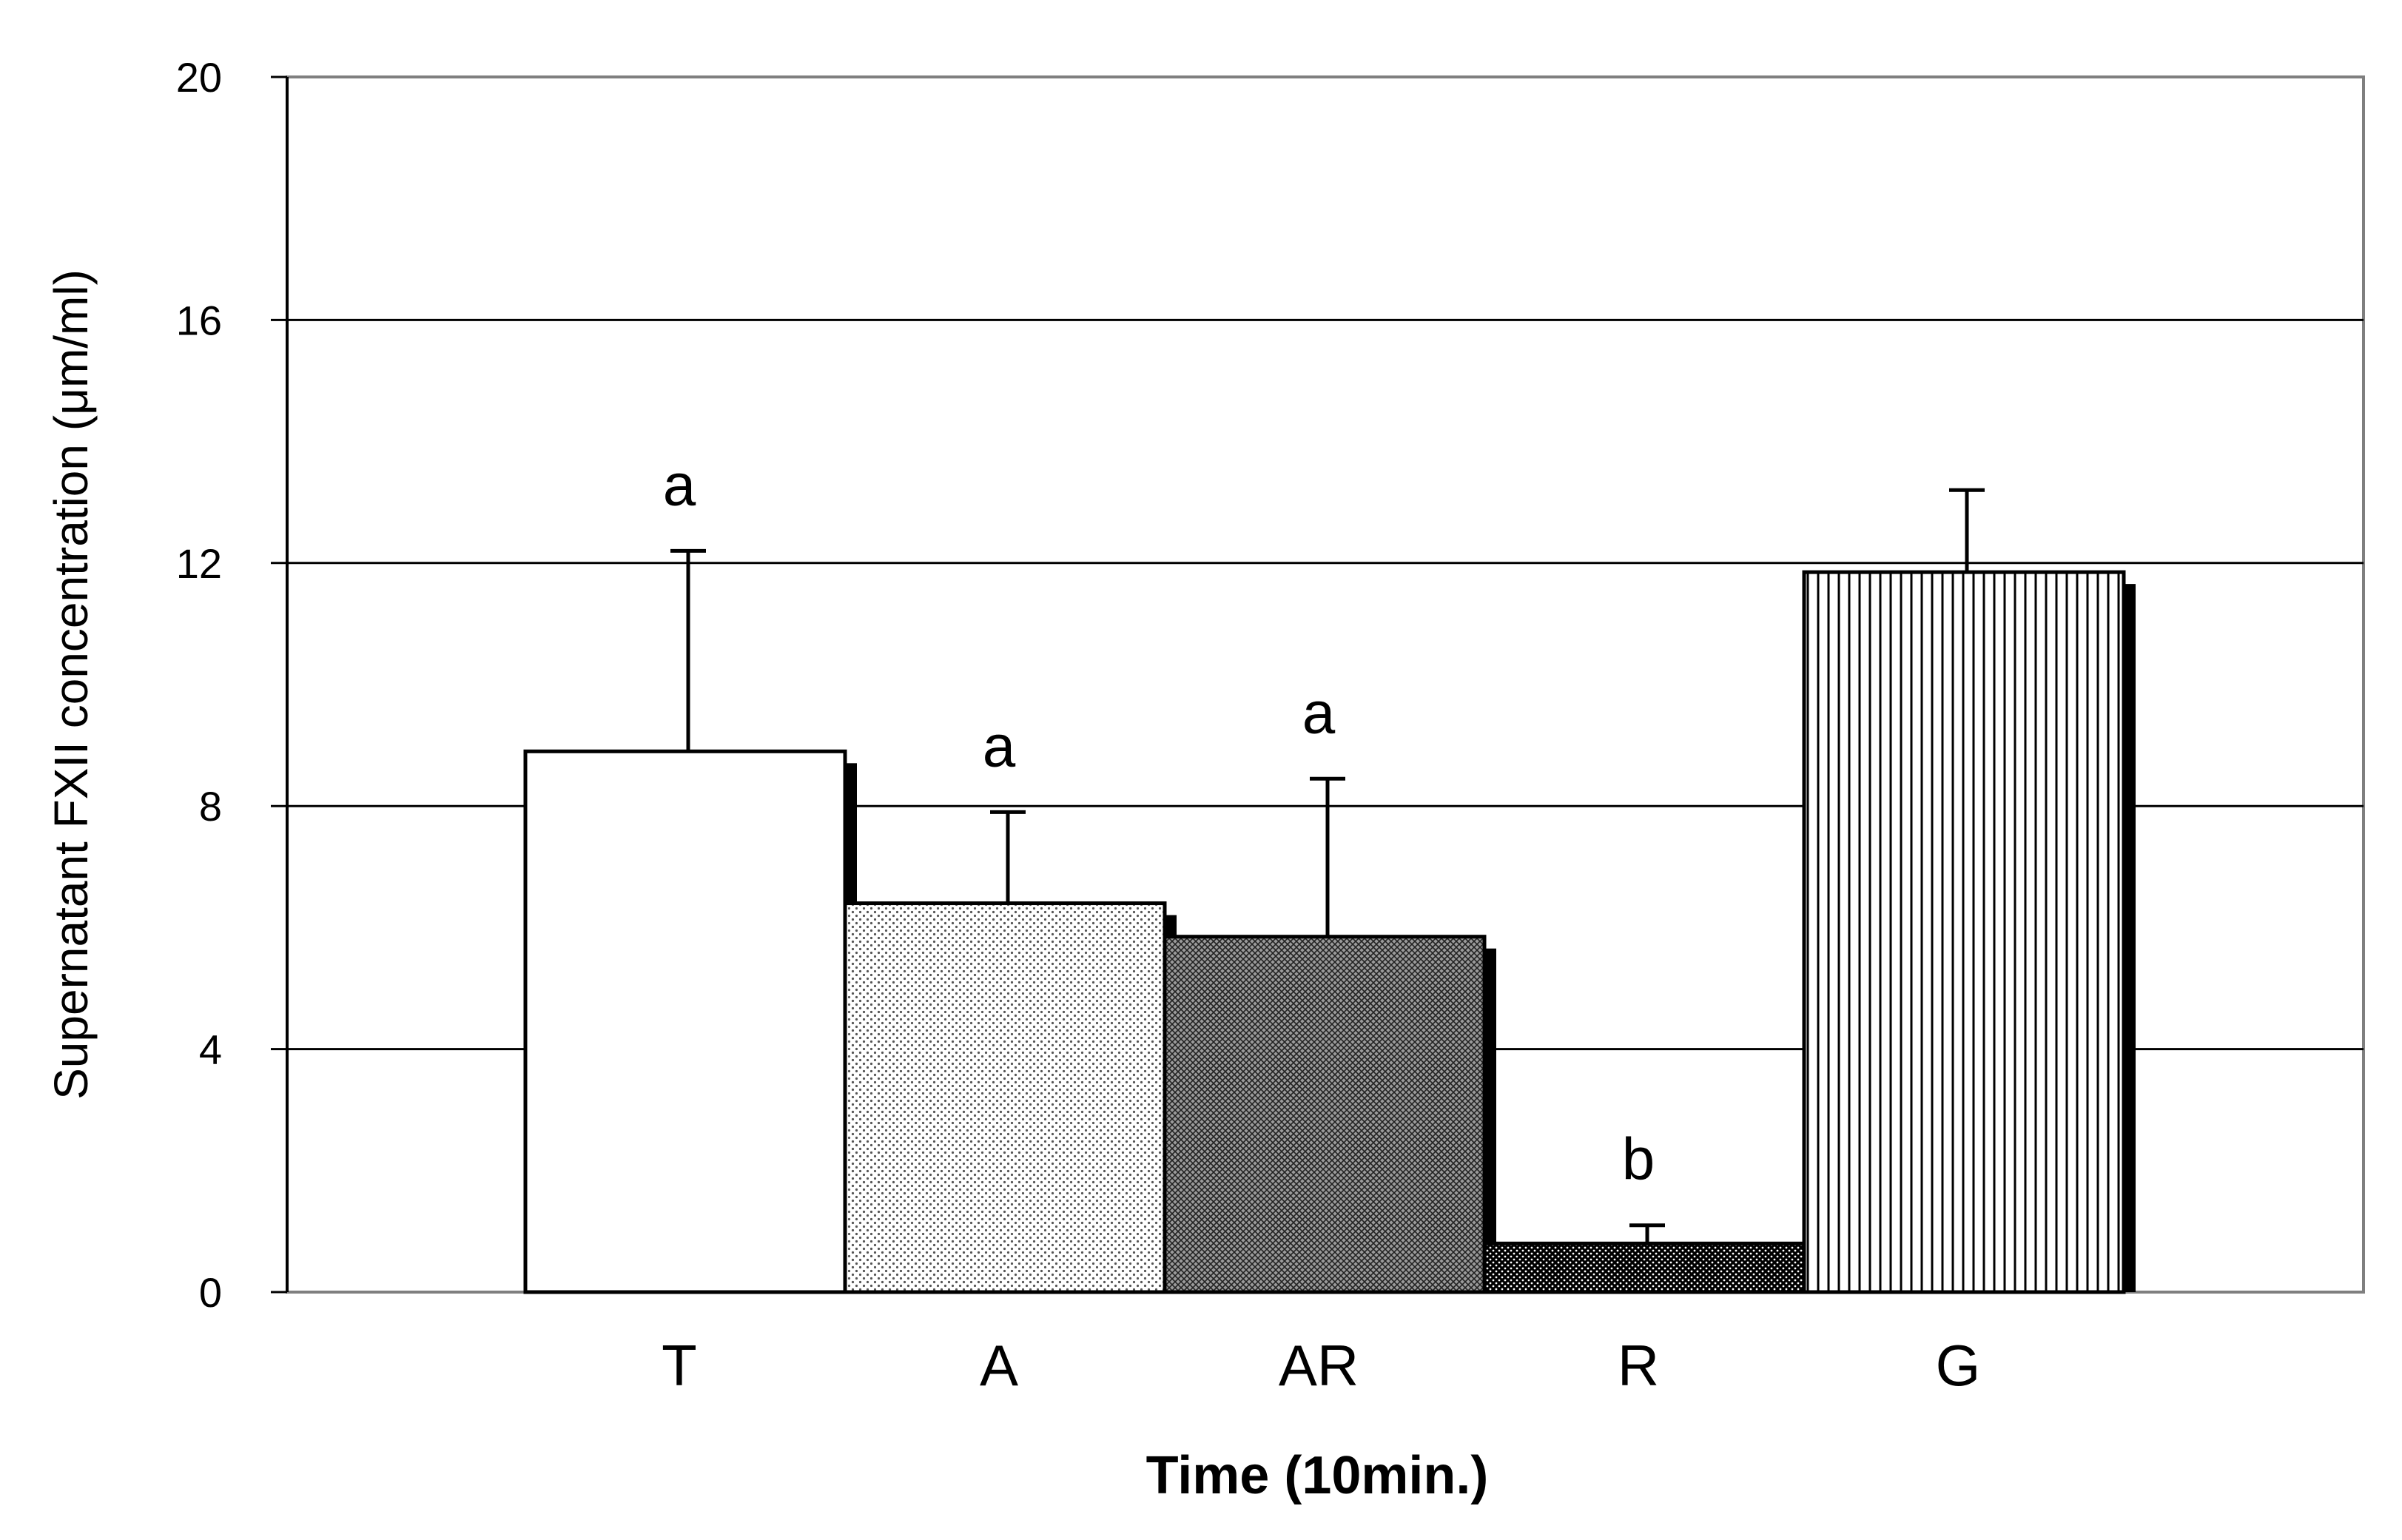 The height and width of the screenshot is (1540, 2402). Describe the element at coordinates (1005, 1097) in the screenshot. I see `bar-A` at that location.